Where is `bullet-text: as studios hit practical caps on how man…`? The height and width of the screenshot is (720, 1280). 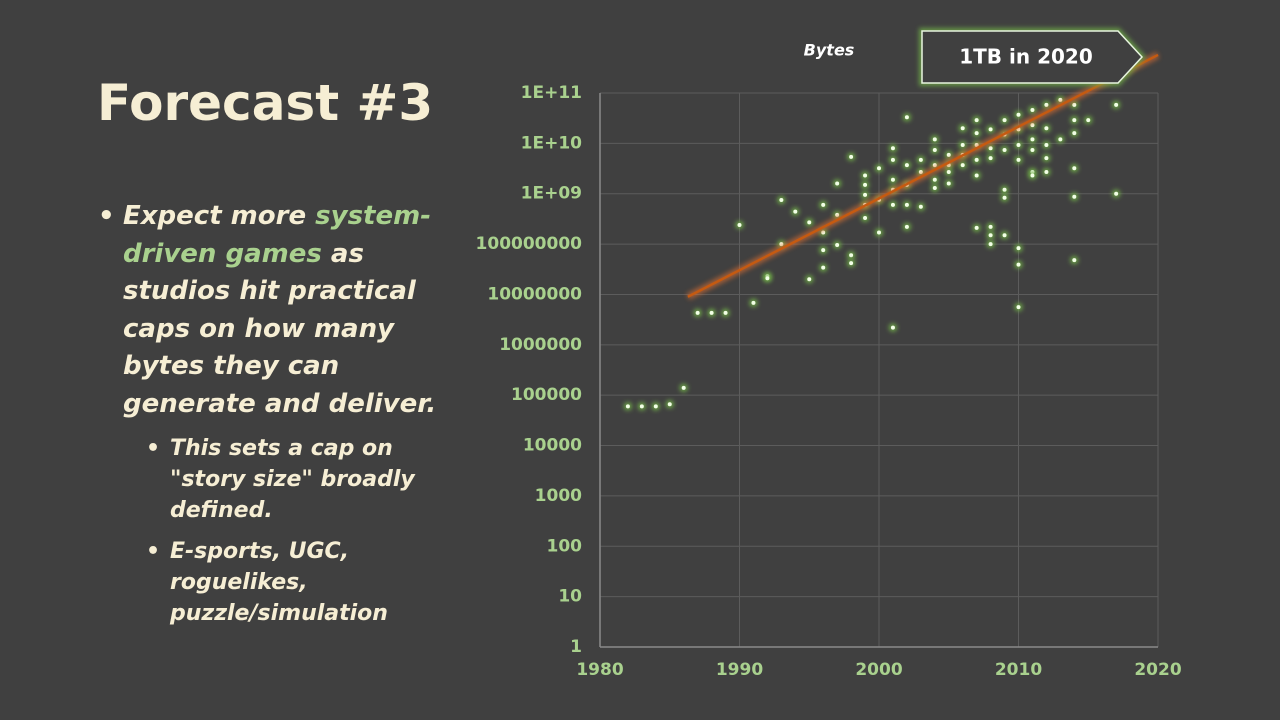 bullet-text: as studios hit practical caps on how man… is located at coordinates (280, 328).